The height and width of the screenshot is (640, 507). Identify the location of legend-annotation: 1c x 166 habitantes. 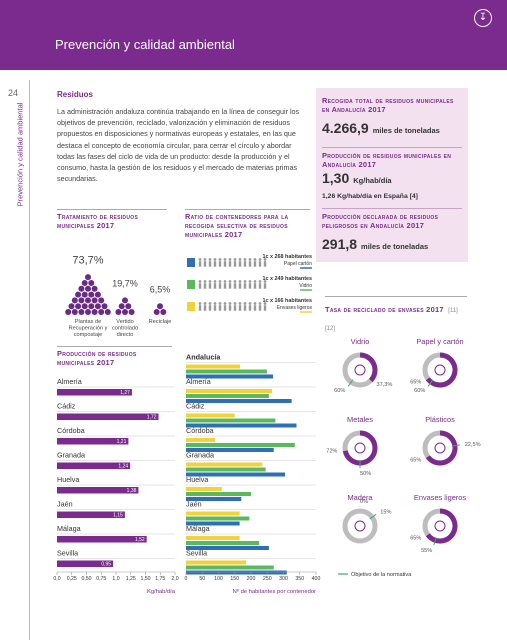
(287, 301).